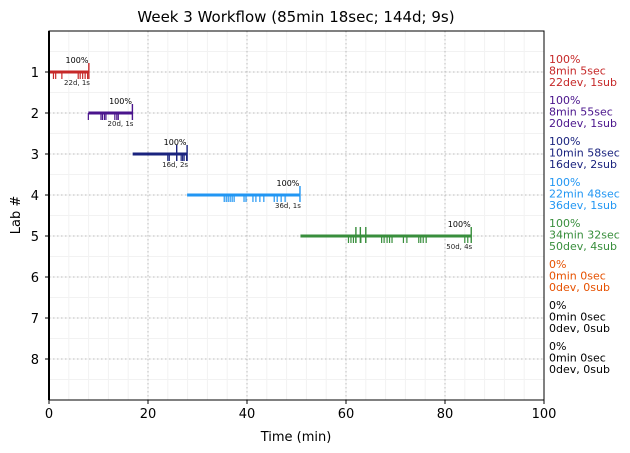  What do you see at coordinates (35, 196) in the screenshot?
I see `y-tick-label: 4` at bounding box center [35, 196].